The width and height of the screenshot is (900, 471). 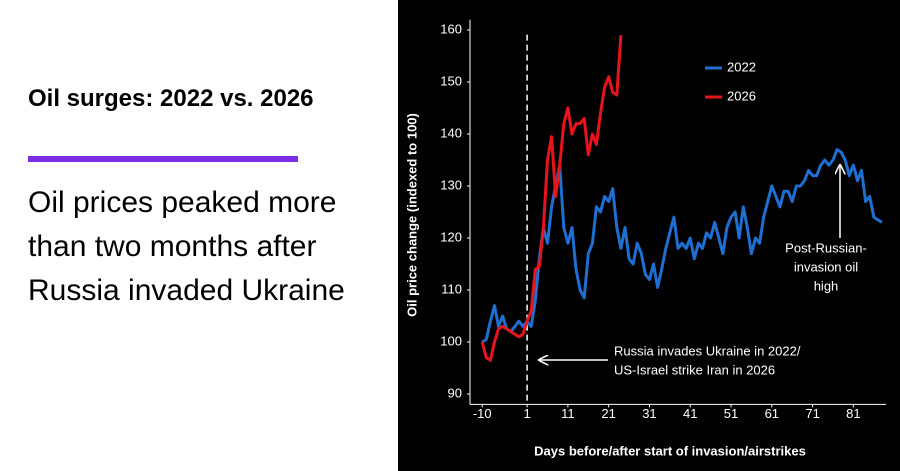 What do you see at coordinates (608, 413) in the screenshot?
I see `x-tick-label: 21` at bounding box center [608, 413].